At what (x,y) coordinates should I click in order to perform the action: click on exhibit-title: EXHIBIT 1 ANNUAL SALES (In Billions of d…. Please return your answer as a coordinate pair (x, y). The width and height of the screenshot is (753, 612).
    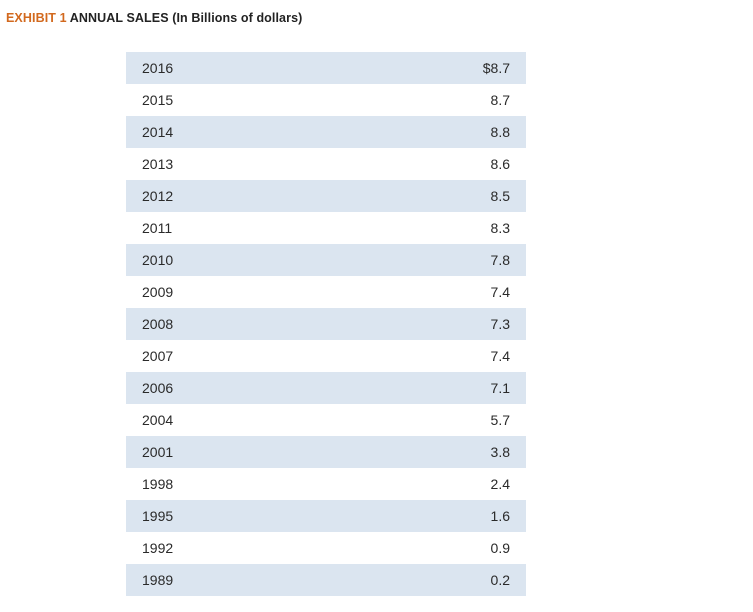
    Looking at the image, I should click on (154, 18).